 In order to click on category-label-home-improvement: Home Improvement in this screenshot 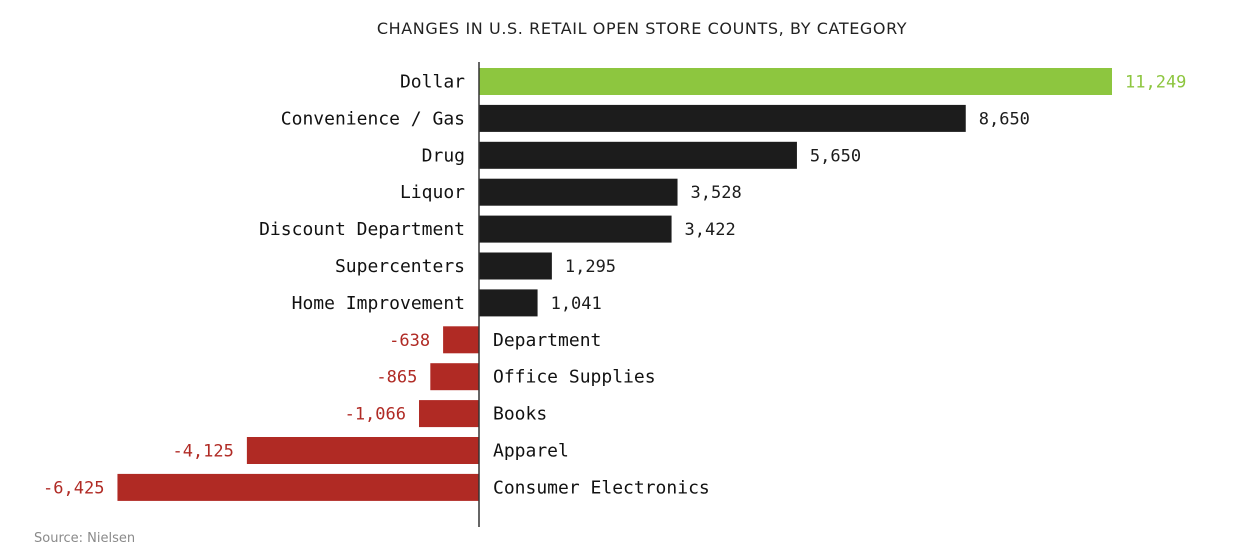, I will do `click(378, 303)`.